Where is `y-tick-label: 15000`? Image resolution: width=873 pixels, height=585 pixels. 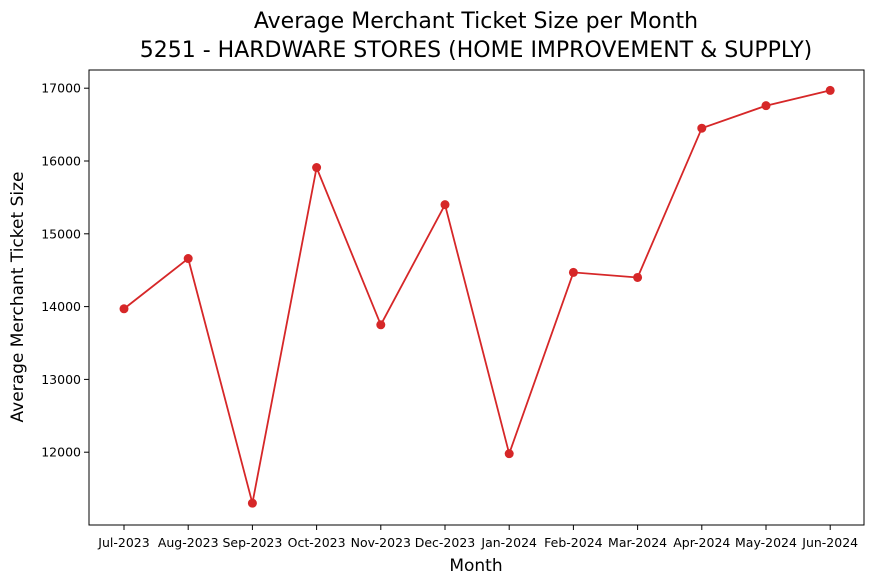
y-tick-label: 15000 is located at coordinates (61, 233).